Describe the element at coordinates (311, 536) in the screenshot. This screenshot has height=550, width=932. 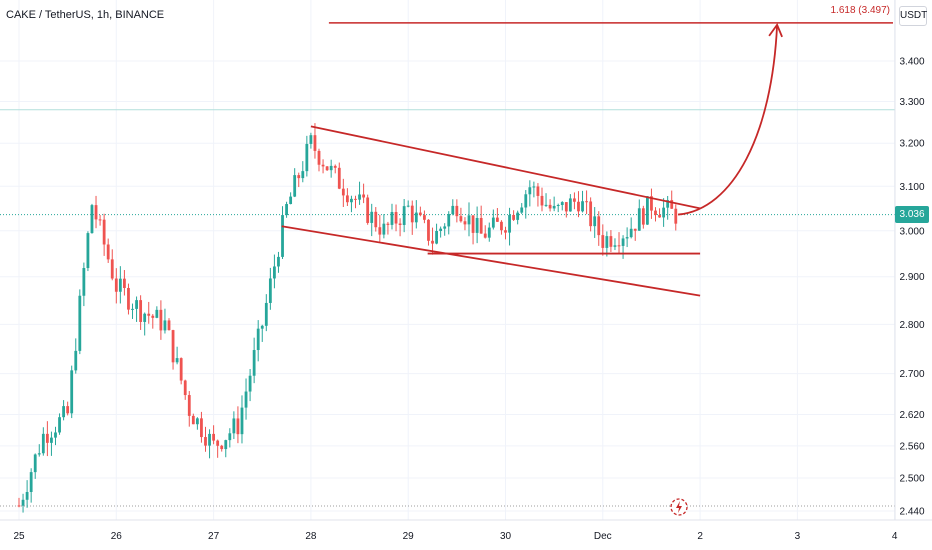
I see `x-tick-label: 28` at that location.